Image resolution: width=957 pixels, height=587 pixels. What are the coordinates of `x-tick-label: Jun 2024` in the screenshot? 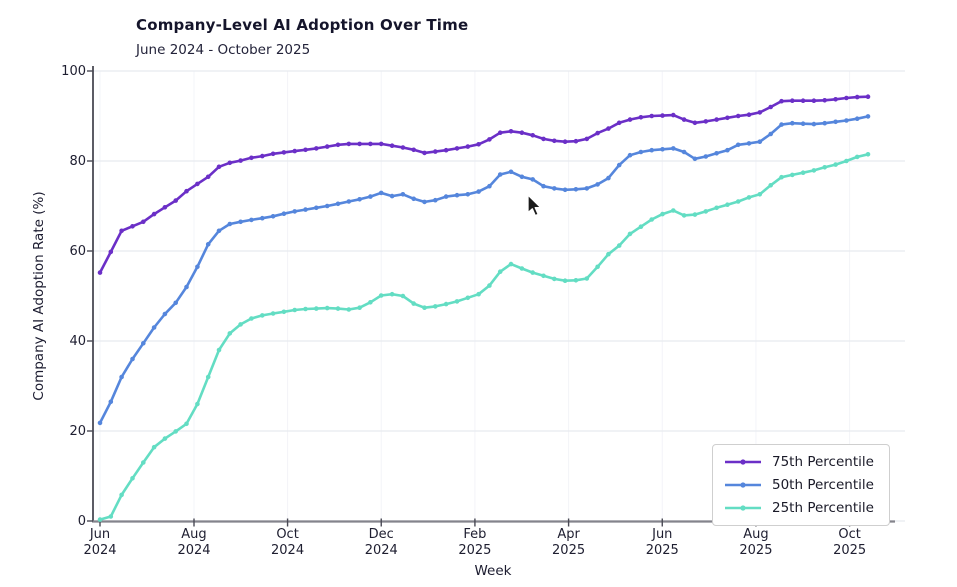 It's located at (100, 542).